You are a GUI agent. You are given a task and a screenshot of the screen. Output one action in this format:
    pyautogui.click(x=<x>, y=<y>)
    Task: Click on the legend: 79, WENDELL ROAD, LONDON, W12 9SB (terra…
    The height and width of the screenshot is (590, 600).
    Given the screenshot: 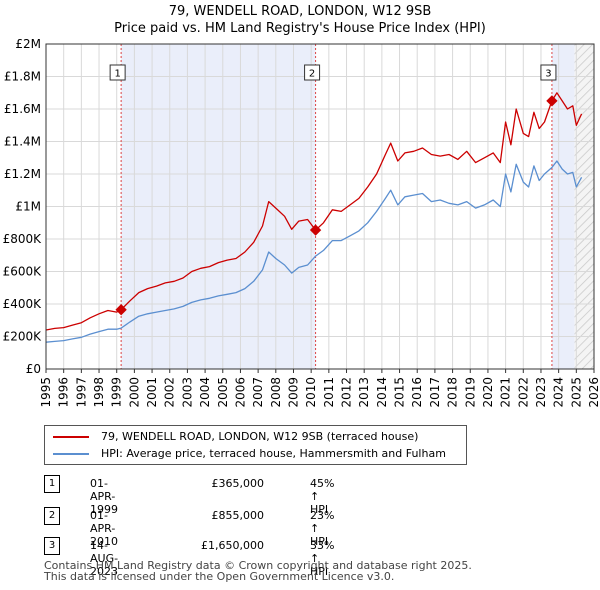 What is the action you would take?
    pyautogui.click(x=255, y=445)
    